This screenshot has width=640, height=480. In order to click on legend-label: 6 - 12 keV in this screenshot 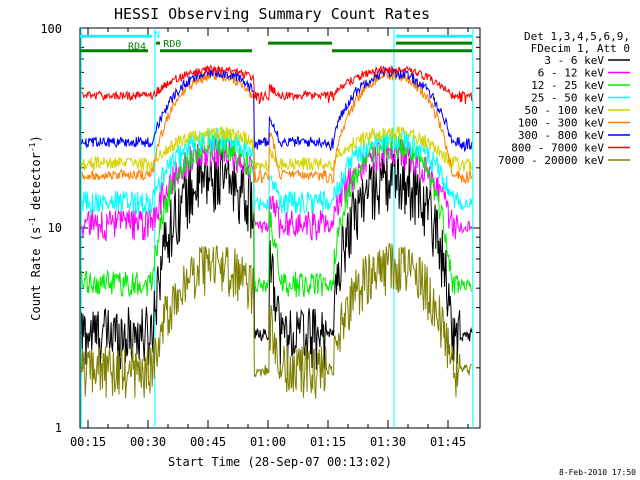, I will do `click(571, 73)`.